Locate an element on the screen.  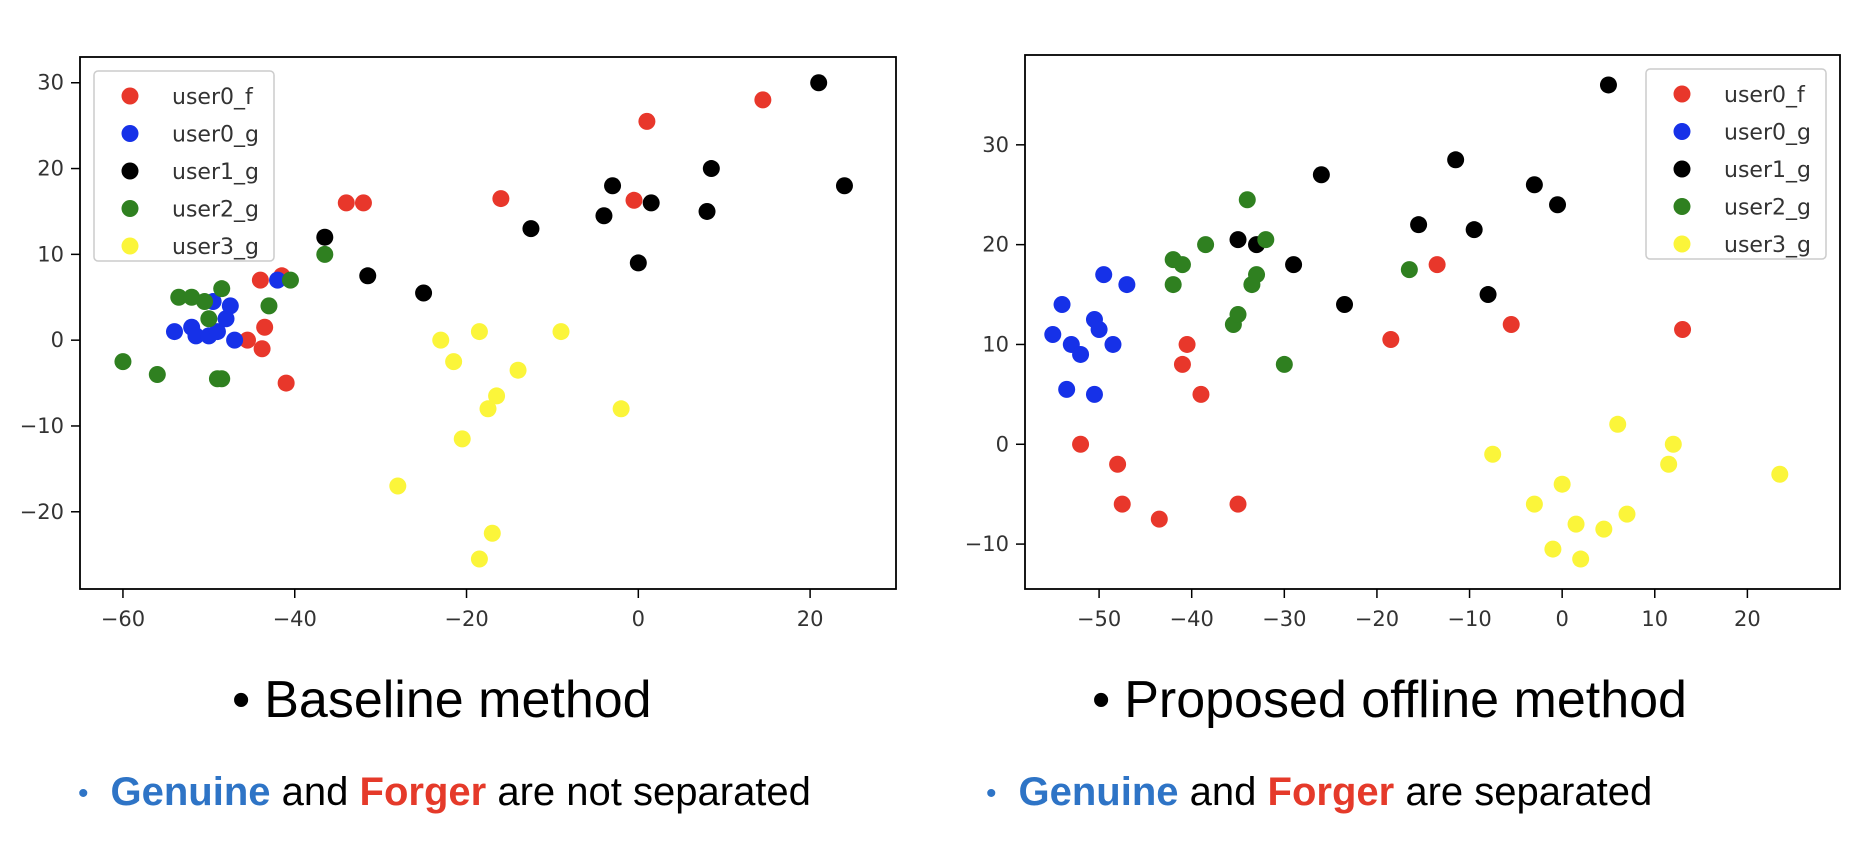
left-legend-marker-user0-g is located at coordinates (130, 133).